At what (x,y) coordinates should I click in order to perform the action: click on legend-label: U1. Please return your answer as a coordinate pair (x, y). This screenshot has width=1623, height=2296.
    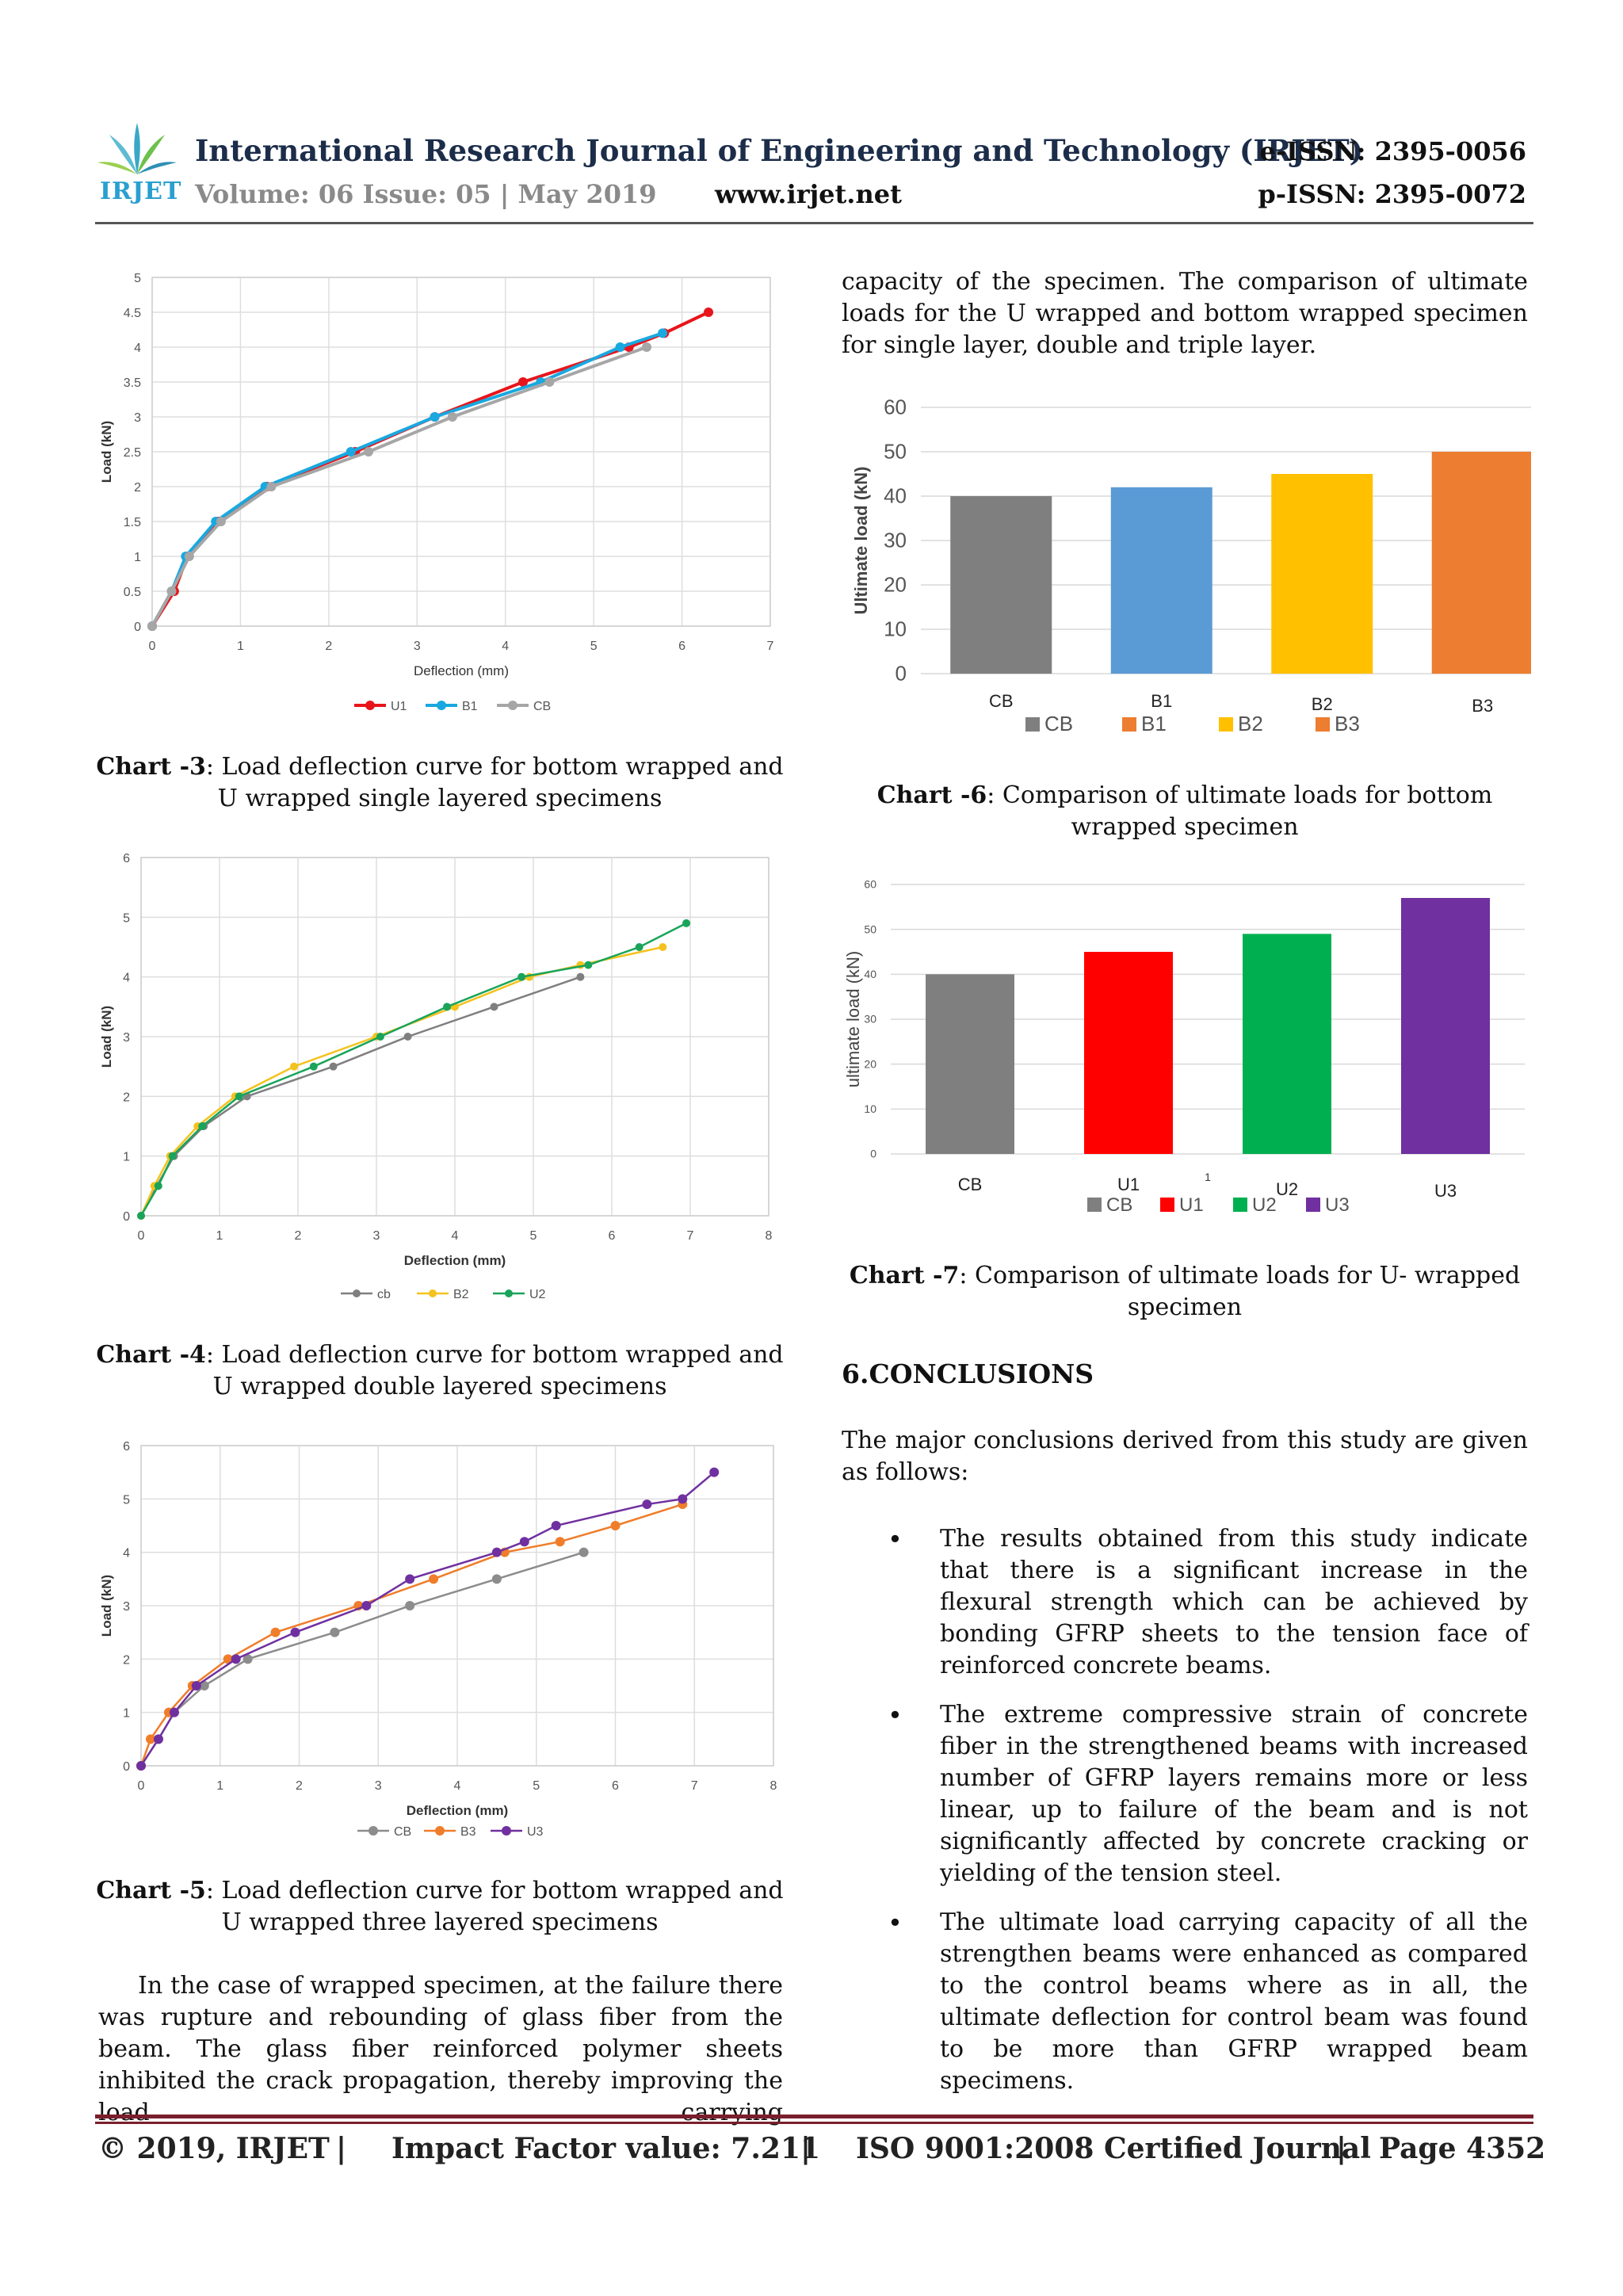
    Looking at the image, I should click on (399, 706).